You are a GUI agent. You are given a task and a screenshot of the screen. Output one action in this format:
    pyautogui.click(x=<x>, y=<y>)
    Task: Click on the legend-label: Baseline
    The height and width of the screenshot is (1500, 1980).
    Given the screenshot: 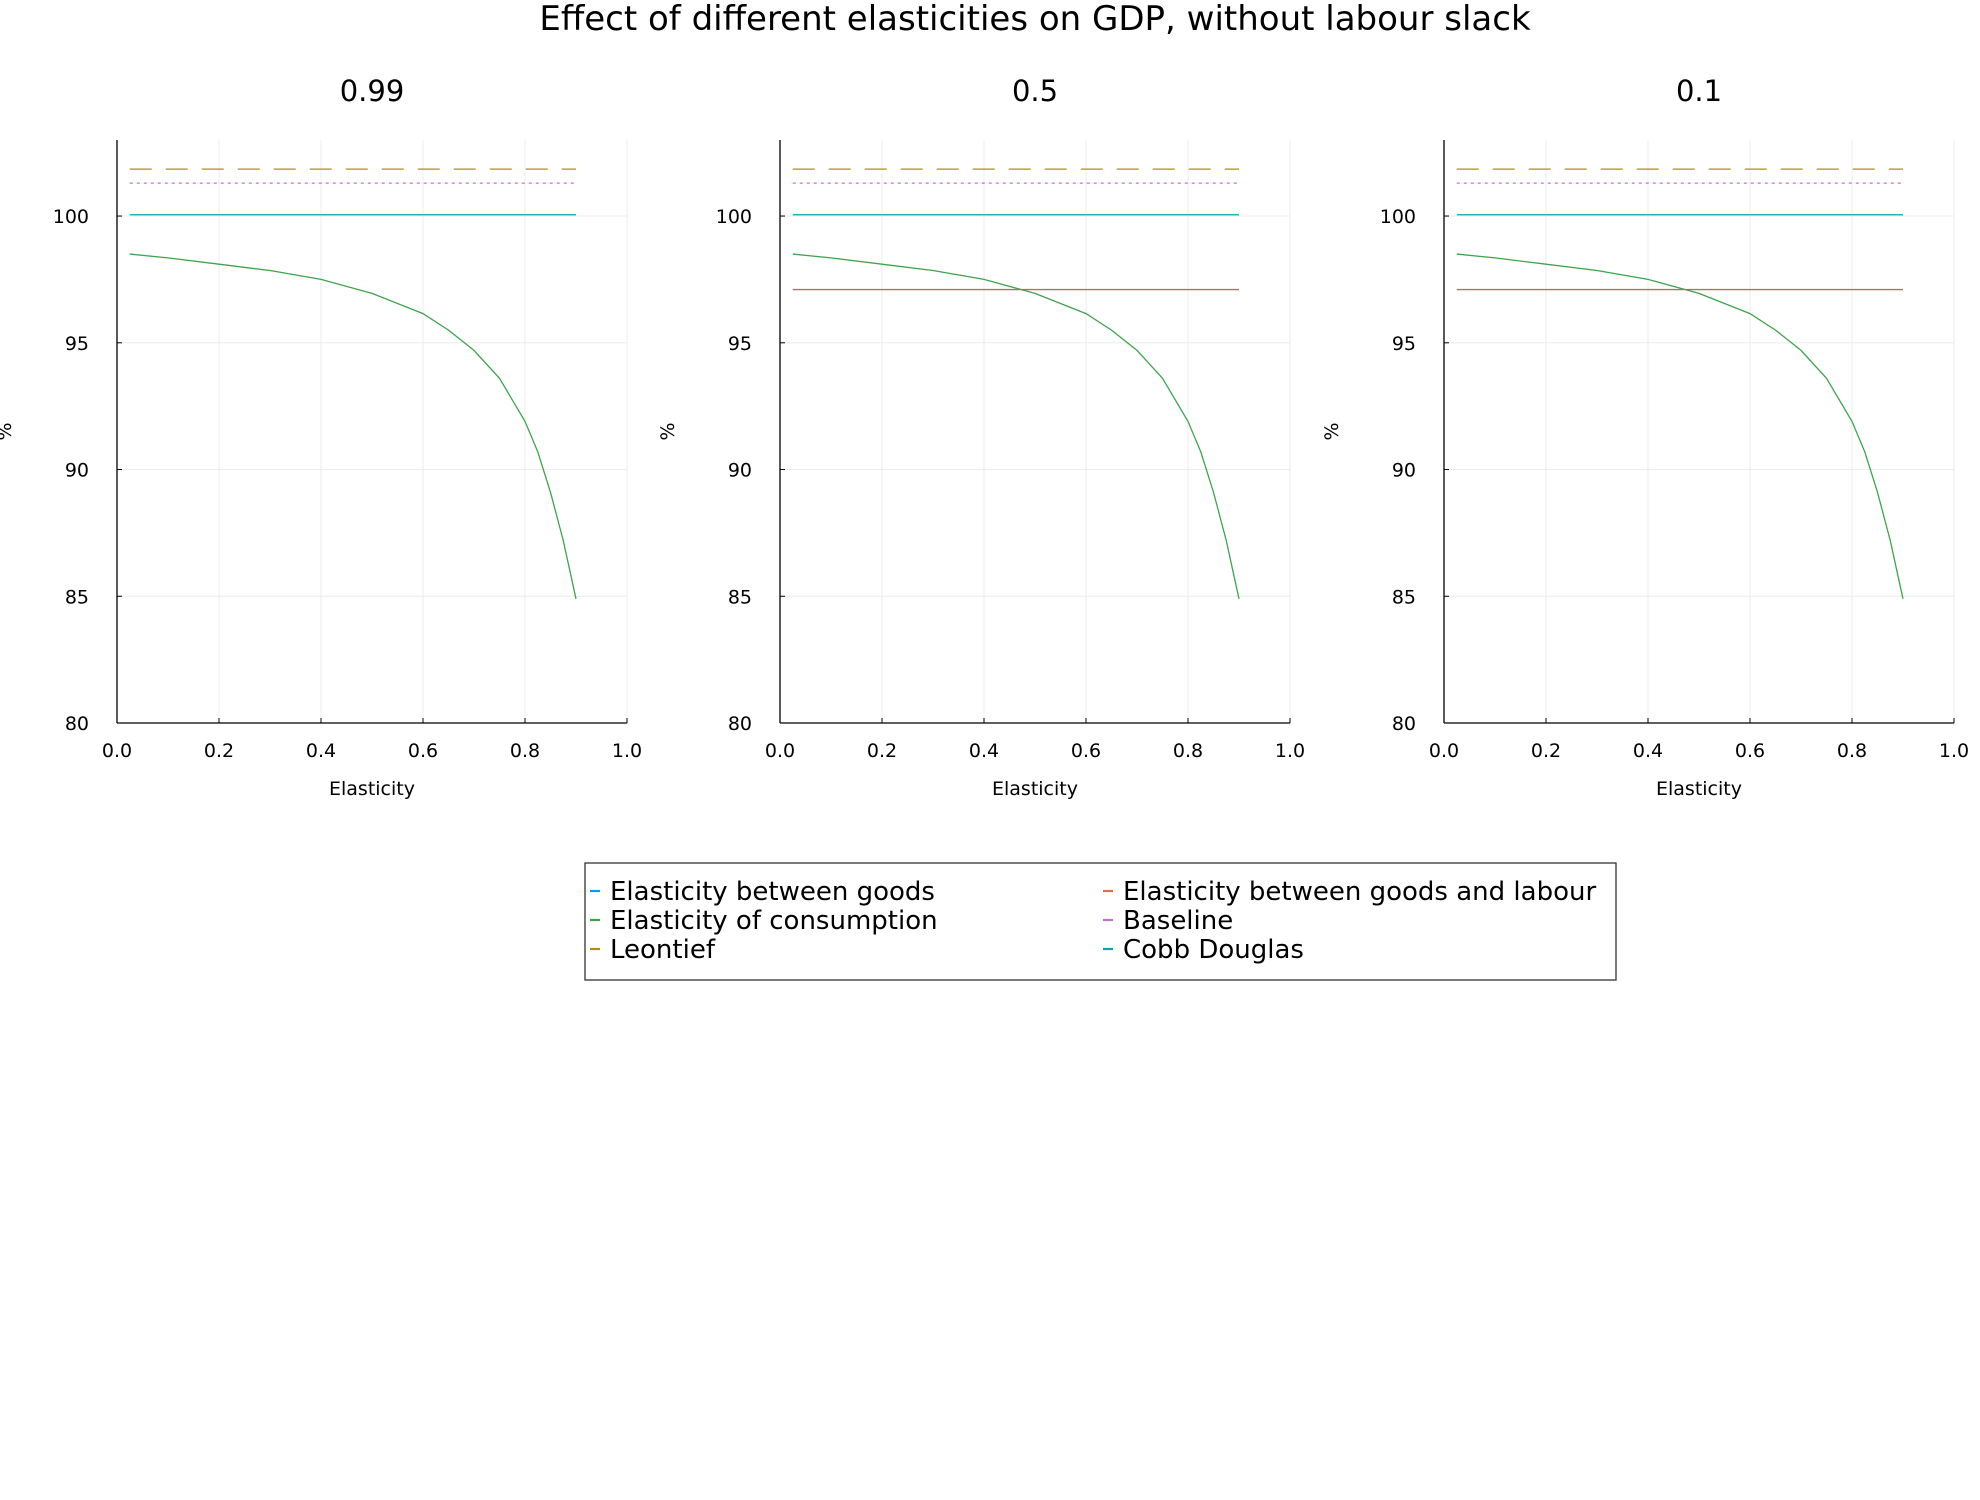 What is the action you would take?
    pyautogui.click(x=1178, y=921)
    